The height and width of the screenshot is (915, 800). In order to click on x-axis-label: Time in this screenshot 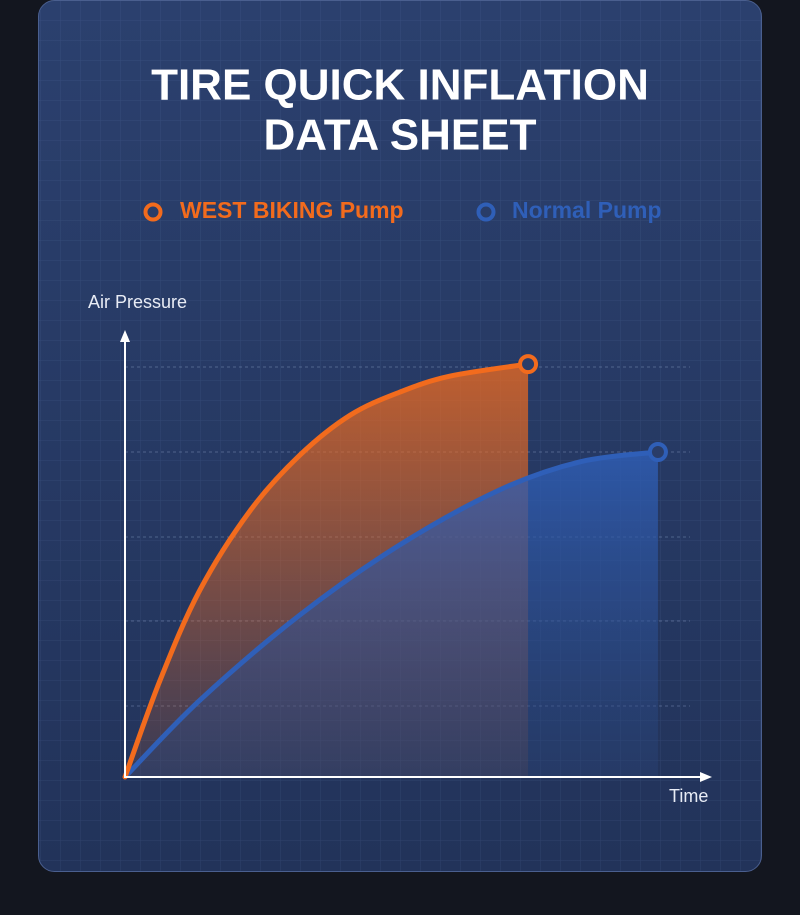, I will do `click(688, 796)`.